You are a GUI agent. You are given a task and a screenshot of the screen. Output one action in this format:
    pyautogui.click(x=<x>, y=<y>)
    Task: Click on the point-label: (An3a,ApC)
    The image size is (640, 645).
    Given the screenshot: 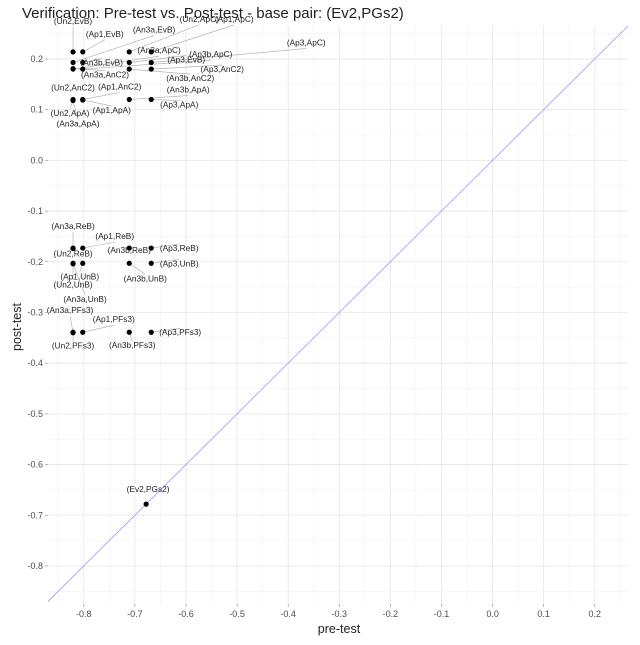 What is the action you would take?
    pyautogui.click(x=159, y=50)
    